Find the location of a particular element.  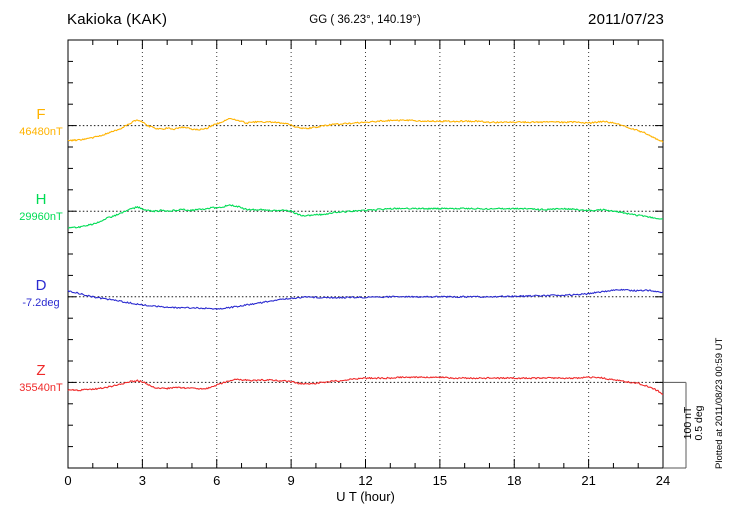

x-tick-labels: 0 3 6 9 12 15 18 21 24 is located at coordinates (367, 480).